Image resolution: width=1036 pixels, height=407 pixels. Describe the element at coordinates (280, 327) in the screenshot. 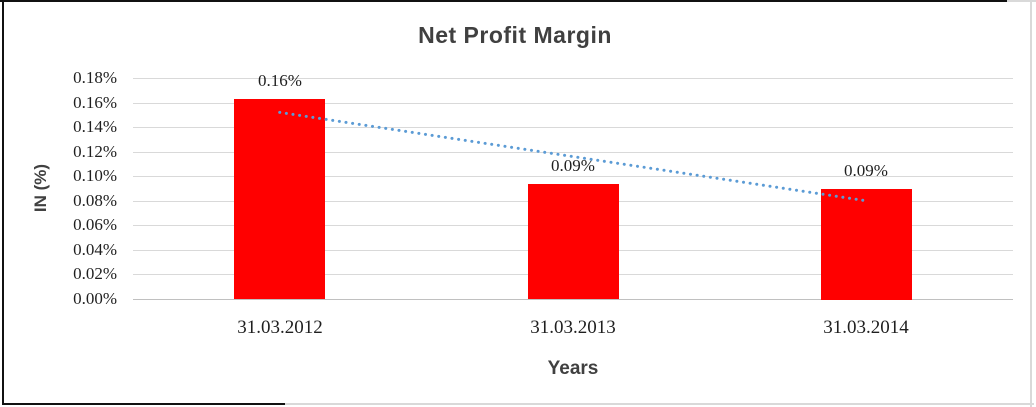

I see `x-category-label: 31.03.2012` at that location.